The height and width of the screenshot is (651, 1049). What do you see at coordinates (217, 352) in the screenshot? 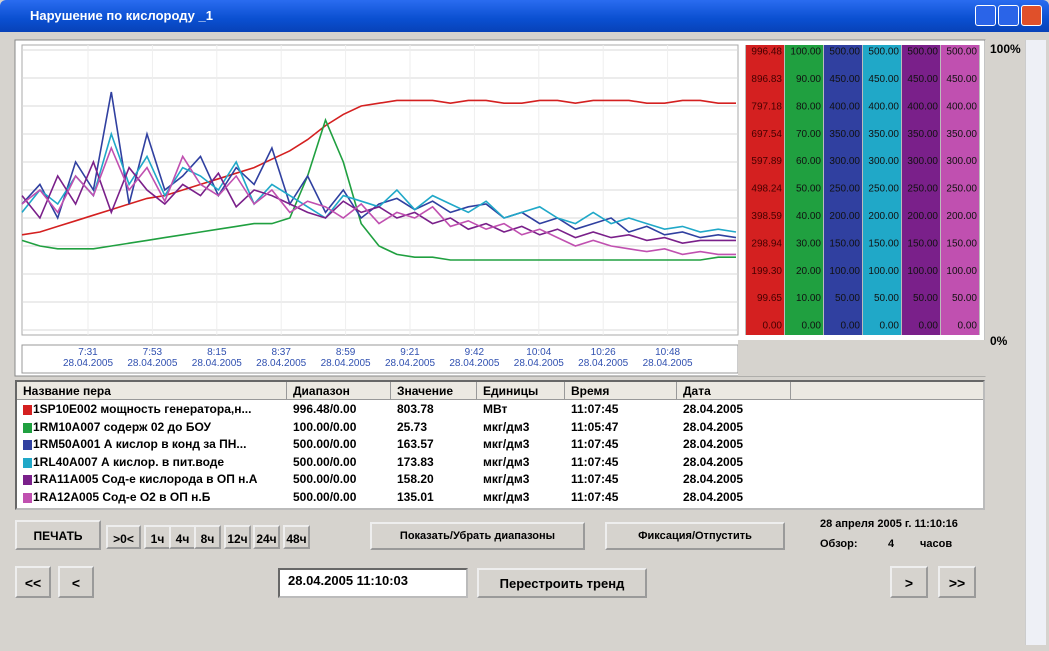
I see `x-tick-time: 8:15` at bounding box center [217, 352].